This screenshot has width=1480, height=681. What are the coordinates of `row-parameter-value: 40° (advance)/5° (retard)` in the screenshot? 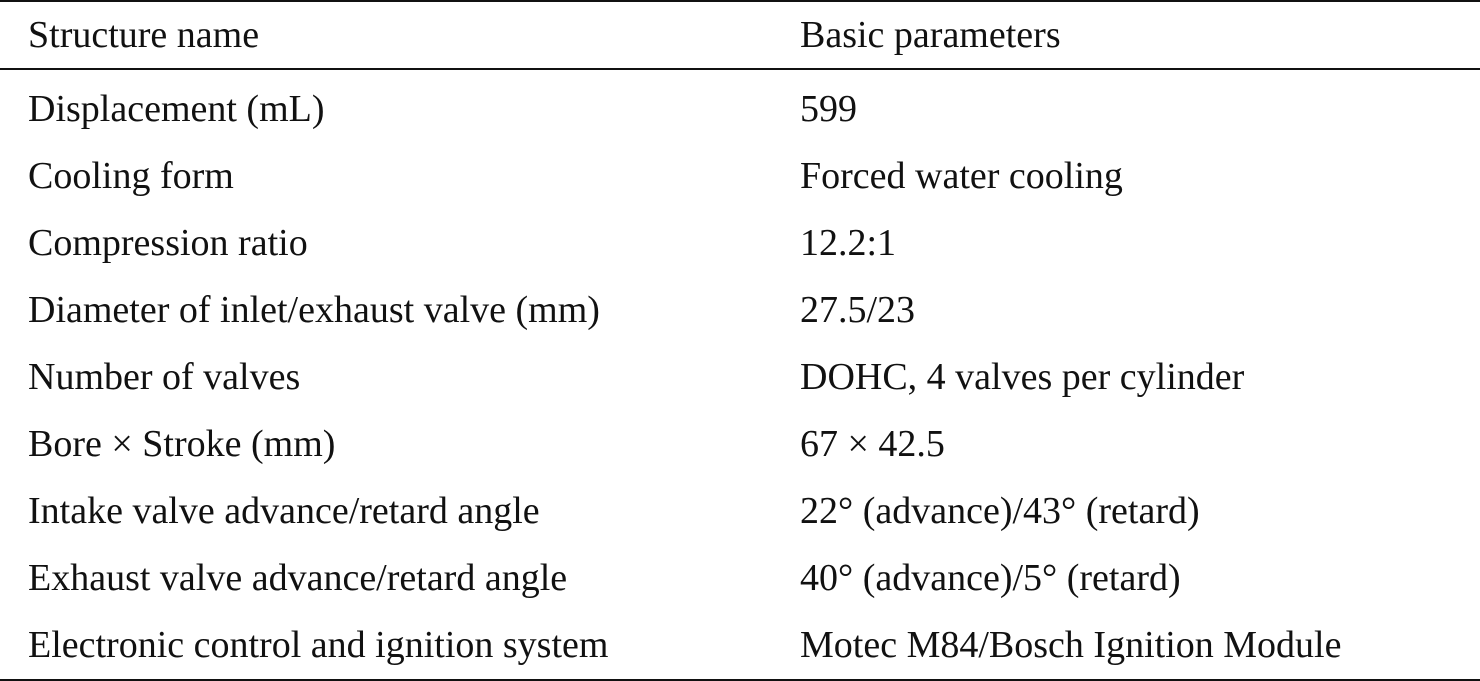 It's located at (990, 578).